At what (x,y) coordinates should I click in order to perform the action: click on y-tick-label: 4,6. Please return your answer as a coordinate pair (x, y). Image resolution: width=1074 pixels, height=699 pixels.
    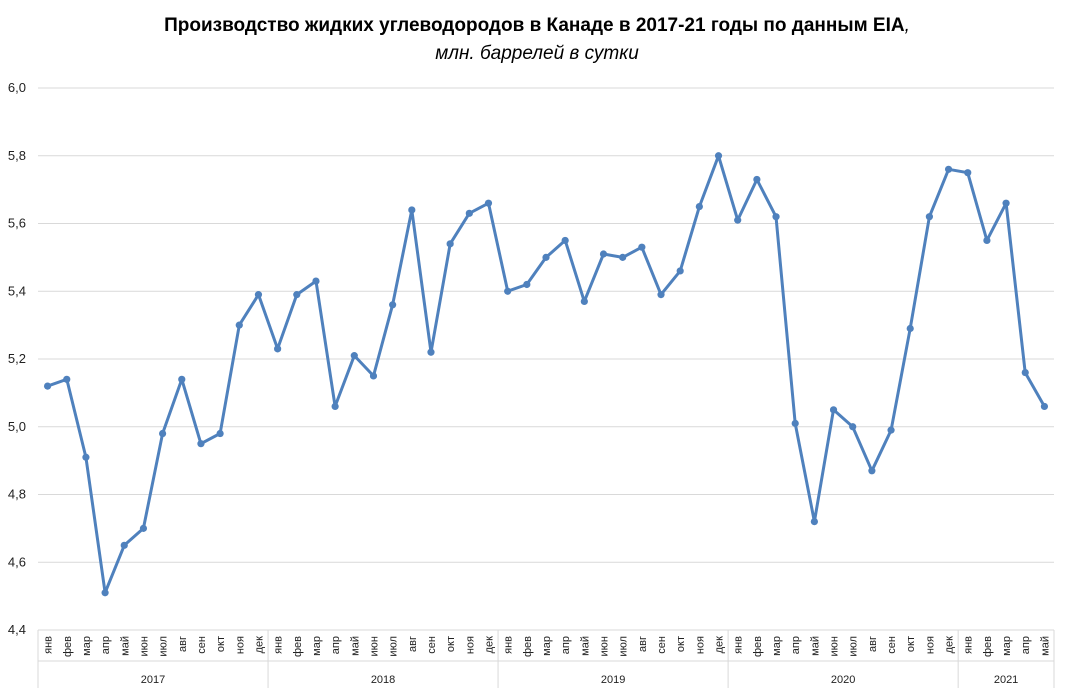
    Looking at the image, I should click on (17, 561).